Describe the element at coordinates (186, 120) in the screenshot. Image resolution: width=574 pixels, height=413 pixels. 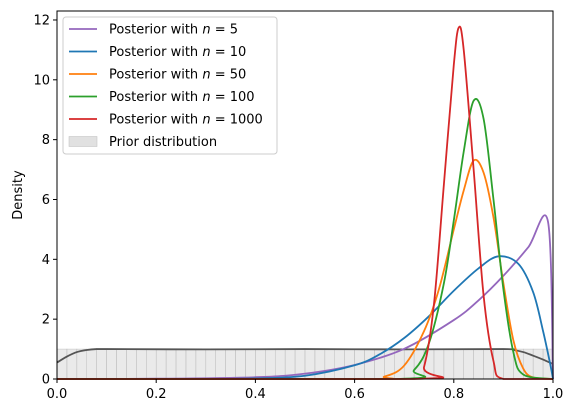
I see `legend-label-n1000: Posterior with n = 1000` at that location.